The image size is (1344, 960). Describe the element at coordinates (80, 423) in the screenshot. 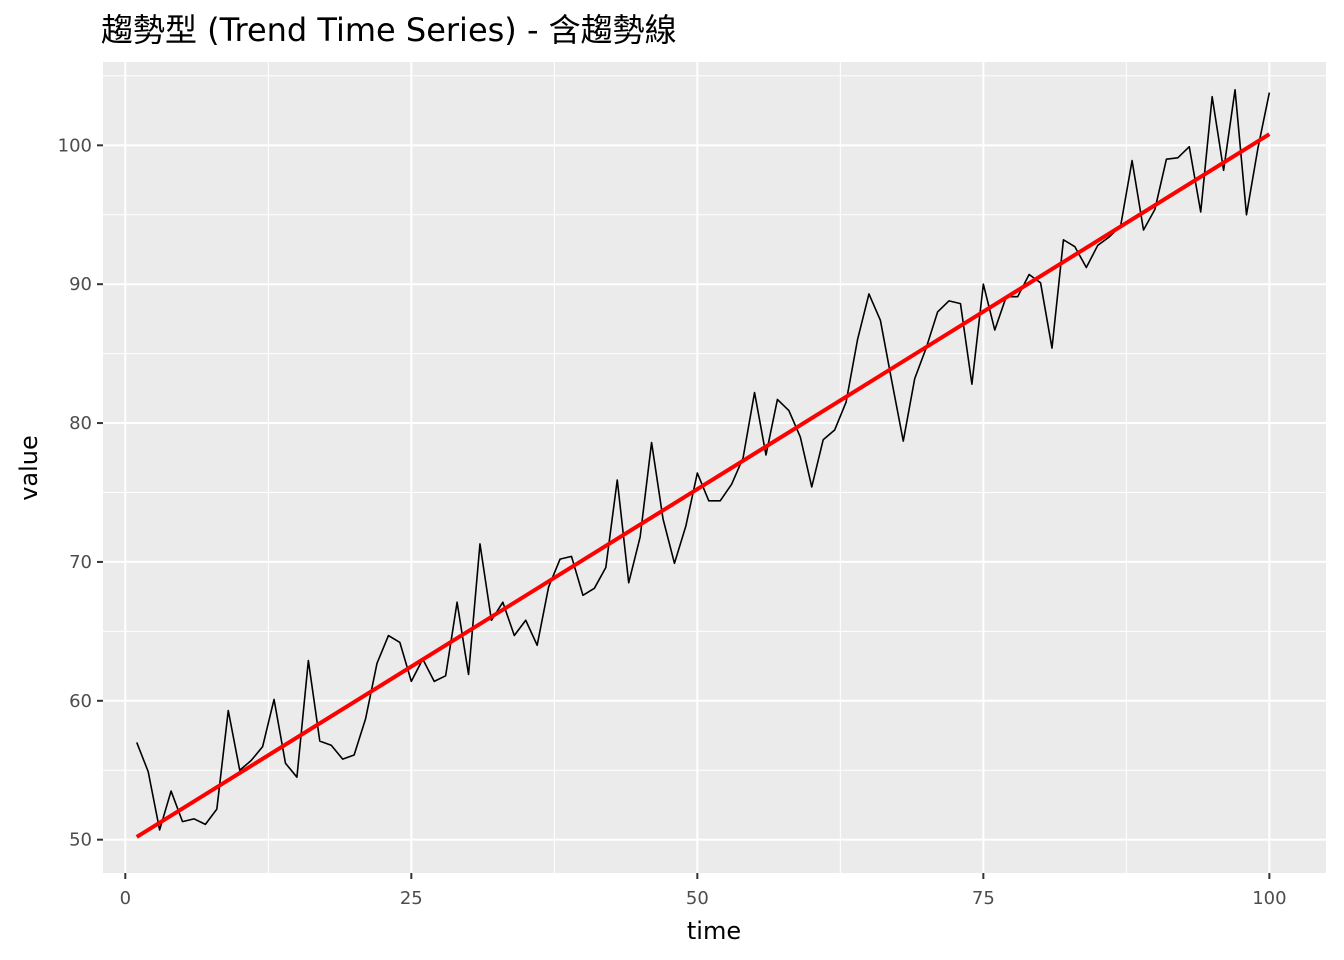

I see `y-tick-label: 80` at that location.